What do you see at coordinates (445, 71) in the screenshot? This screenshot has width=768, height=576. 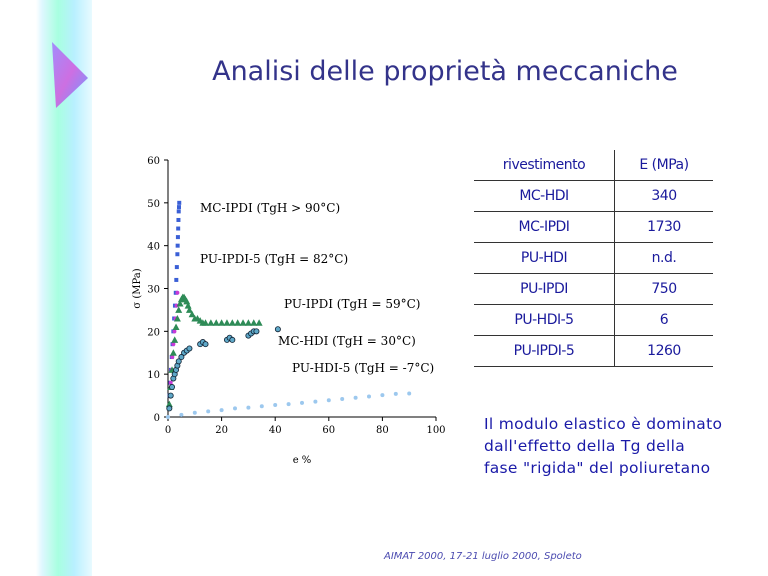 I see `slide-title: Analisi delle proprietà meccaniche` at bounding box center [445, 71].